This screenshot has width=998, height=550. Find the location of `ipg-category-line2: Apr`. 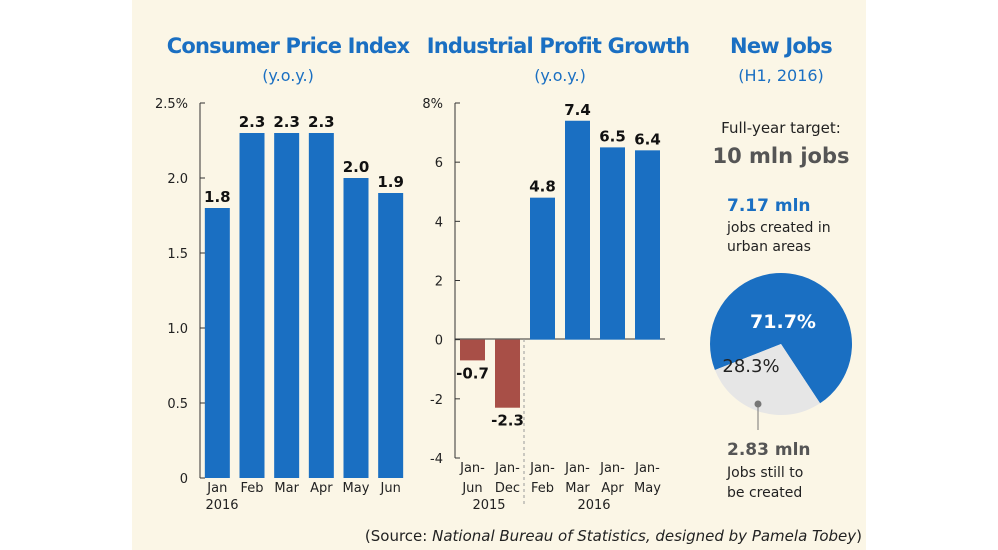

ipg-category-line2: Apr is located at coordinates (612, 488).